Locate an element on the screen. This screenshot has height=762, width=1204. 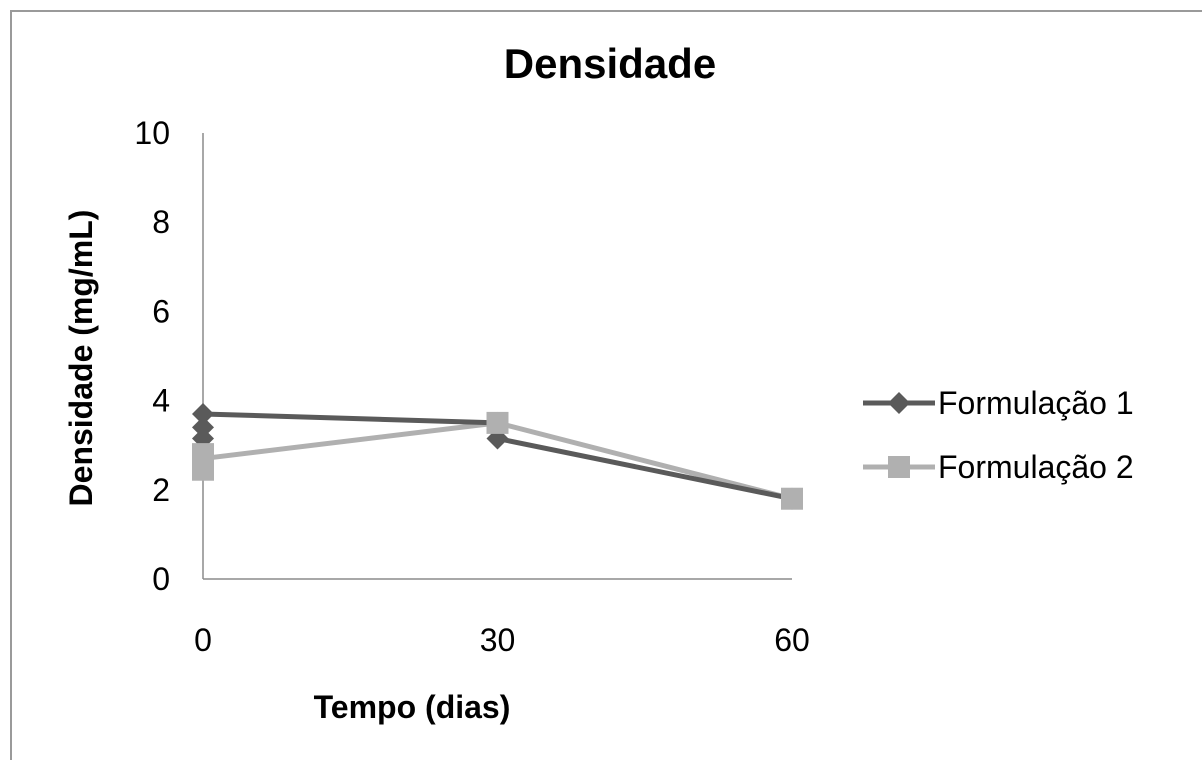
x-tick-label: 60 is located at coordinates (792, 640).